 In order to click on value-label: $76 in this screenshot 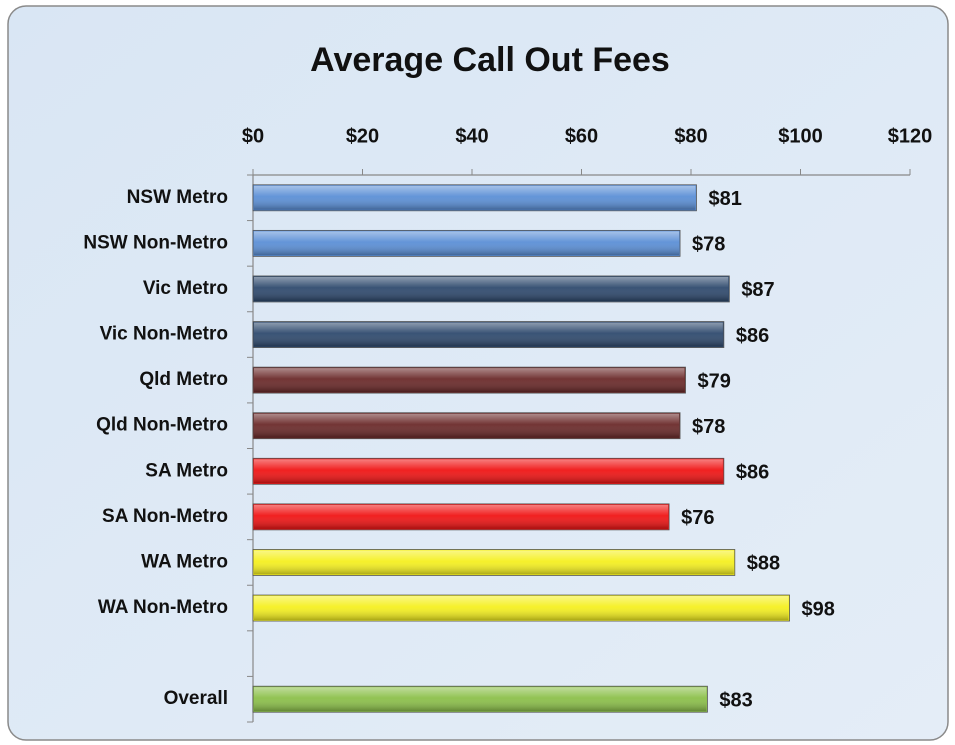, I will do `click(697, 518)`.